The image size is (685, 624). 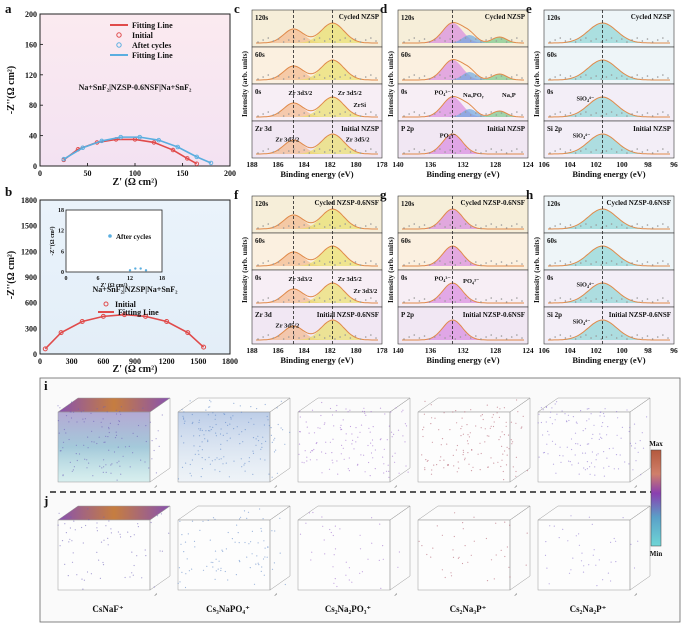 What do you see at coordinates (390, 83) in the screenshot?
I see `xps-ylabel: Intensity (arb. units)` at bounding box center [390, 83].